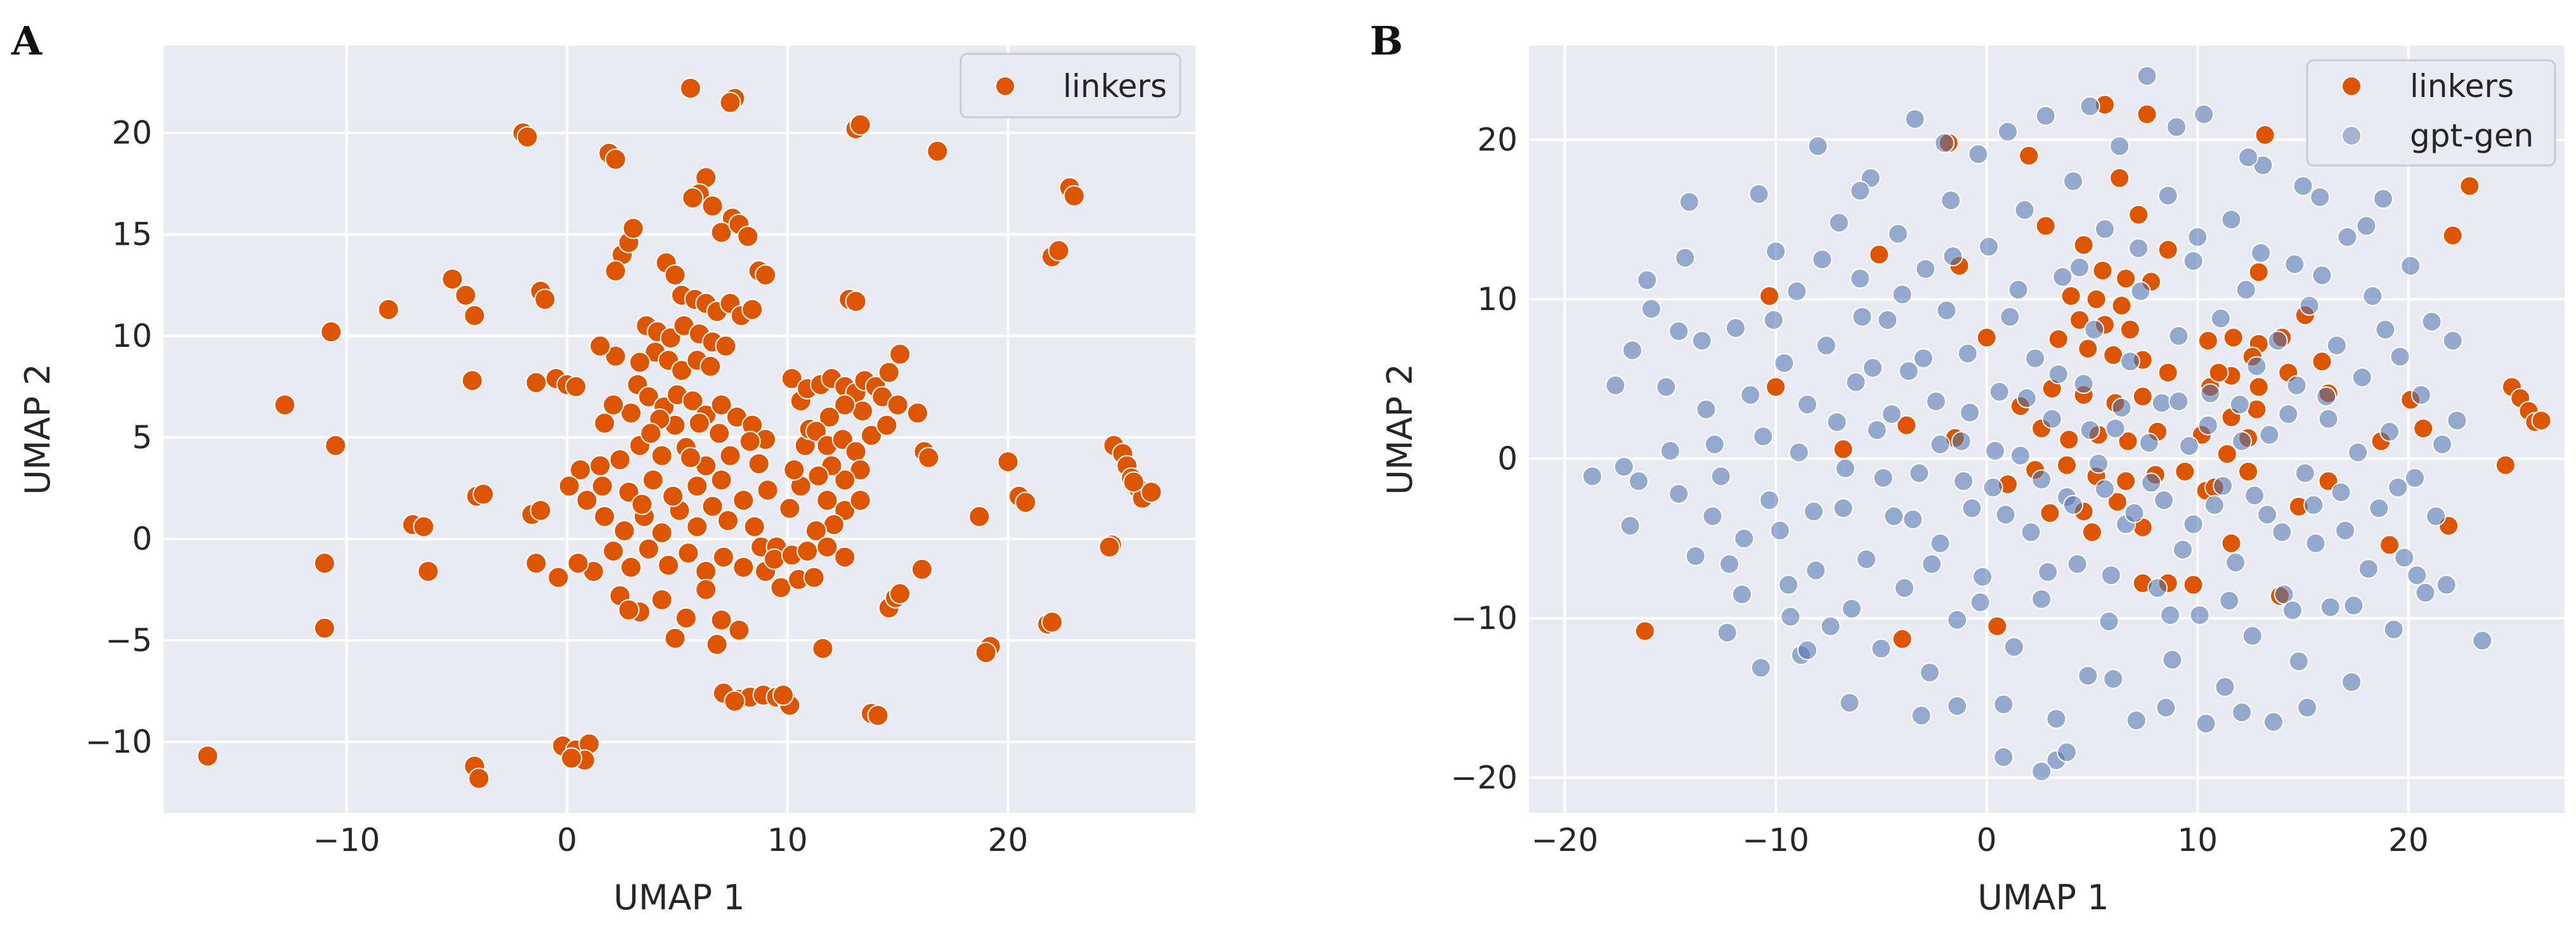 The image size is (2576, 934). Describe the element at coordinates (679, 898) in the screenshot. I see `panel-a-x-axis-label: UMAP 1` at that location.